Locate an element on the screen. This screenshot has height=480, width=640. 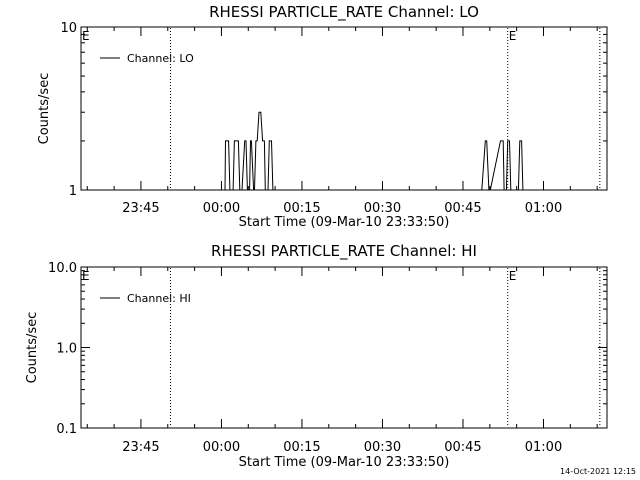
footer-timestamp: 14-Oct-2021 12:15 is located at coordinates (598, 471).